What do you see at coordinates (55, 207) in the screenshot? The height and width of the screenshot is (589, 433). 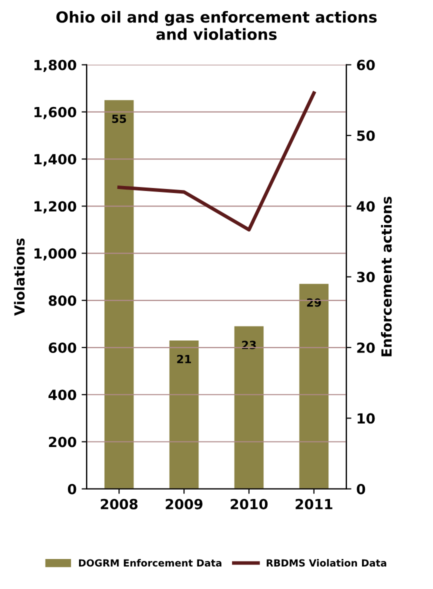 I see `y-tick-label: 1,200` at bounding box center [55, 207].